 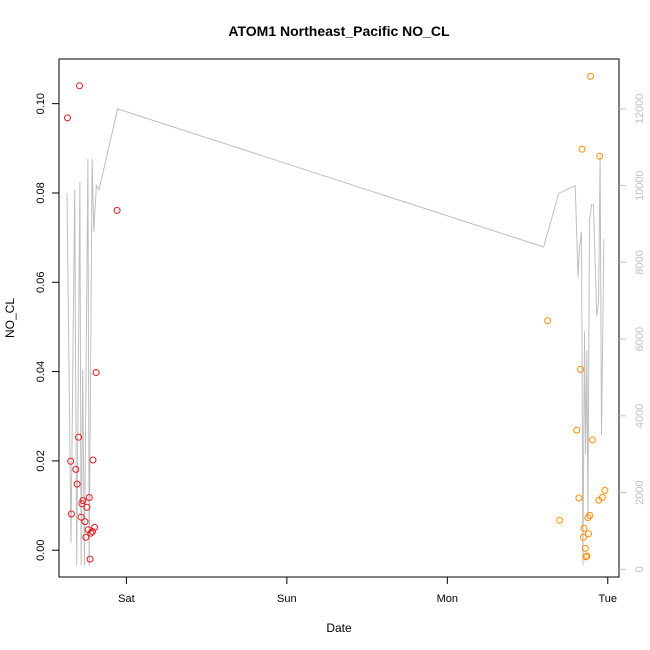 What do you see at coordinates (287, 599) in the screenshot?
I see `x-tick-label-1: Sun` at bounding box center [287, 599].